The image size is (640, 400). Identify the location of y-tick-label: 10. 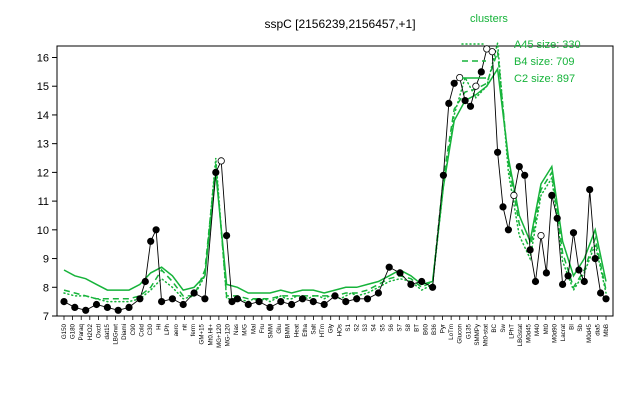
(43, 231).